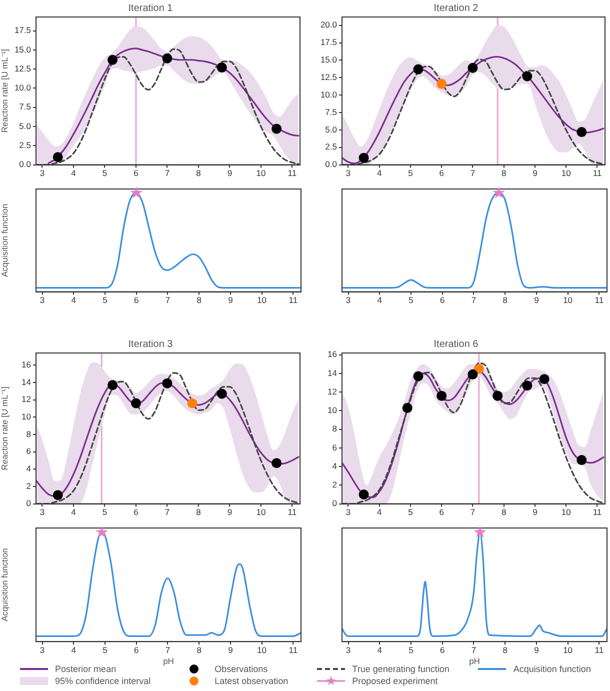  I want to click on legend-label: True generating function, so click(401, 669).